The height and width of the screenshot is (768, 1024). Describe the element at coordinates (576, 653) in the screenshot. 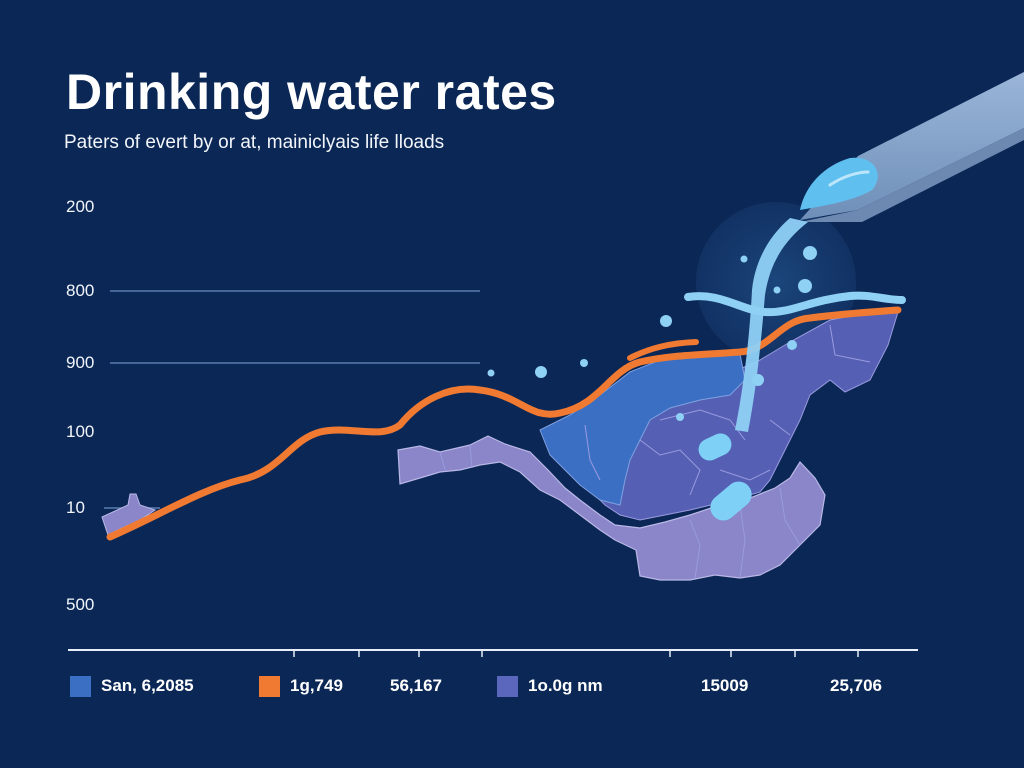

I see `x-ticks` at that location.